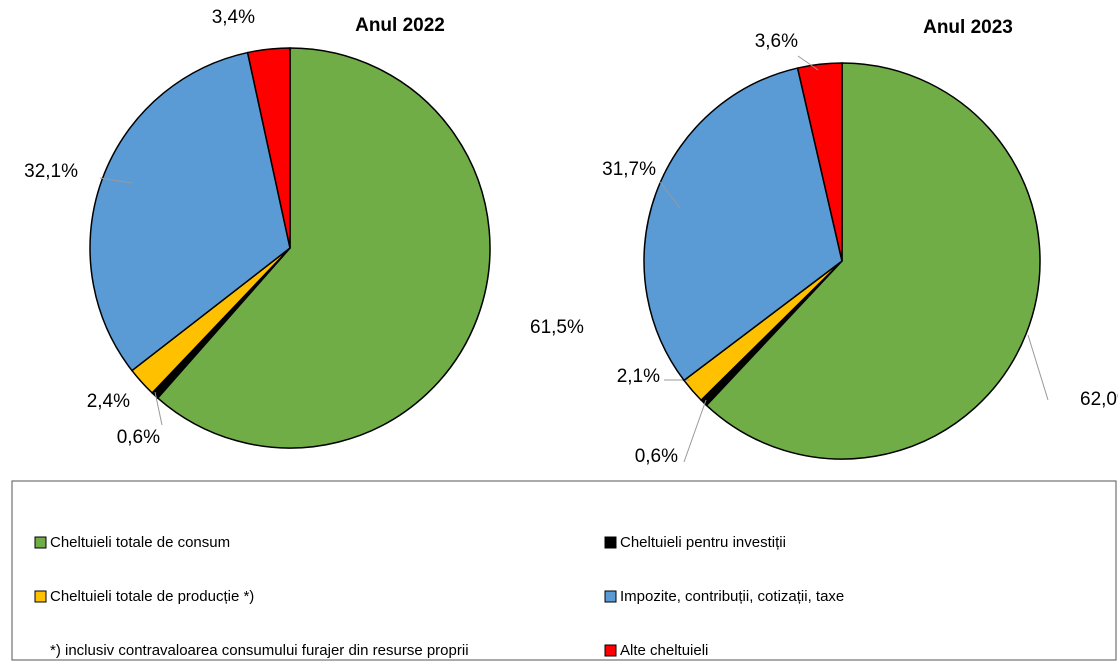  Describe the element at coordinates (233, 17) in the screenshot. I see `data-label: 3,4%` at that location.